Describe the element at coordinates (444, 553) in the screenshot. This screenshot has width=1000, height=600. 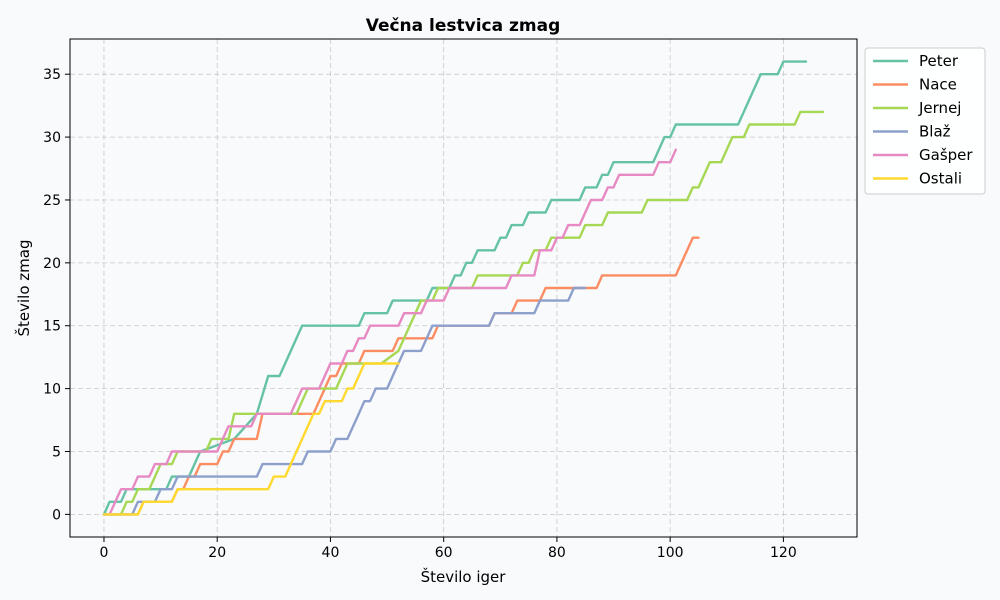
I see `x-tick-label: 60` at that location.